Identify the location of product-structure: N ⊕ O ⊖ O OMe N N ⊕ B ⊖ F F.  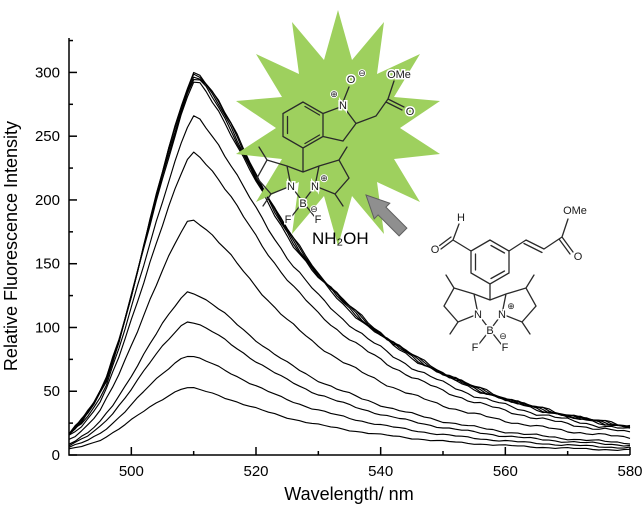
(336, 147).